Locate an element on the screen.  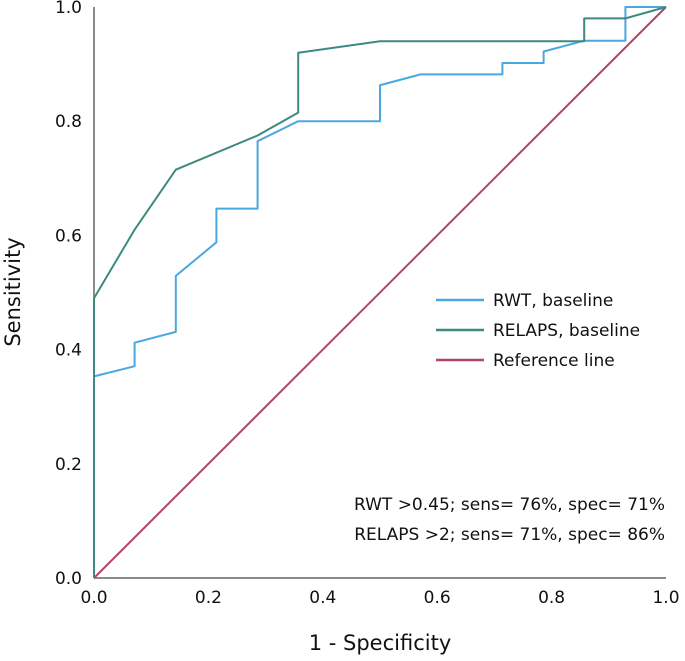
y-tick-label: 0.0 is located at coordinates (68, 579).